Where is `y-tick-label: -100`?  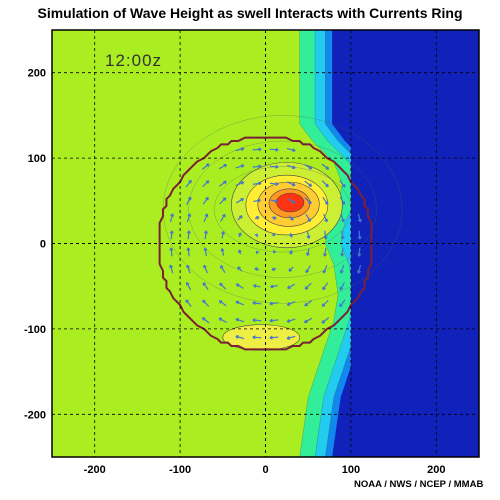 y-tick-label: -100 is located at coordinates (35, 330).